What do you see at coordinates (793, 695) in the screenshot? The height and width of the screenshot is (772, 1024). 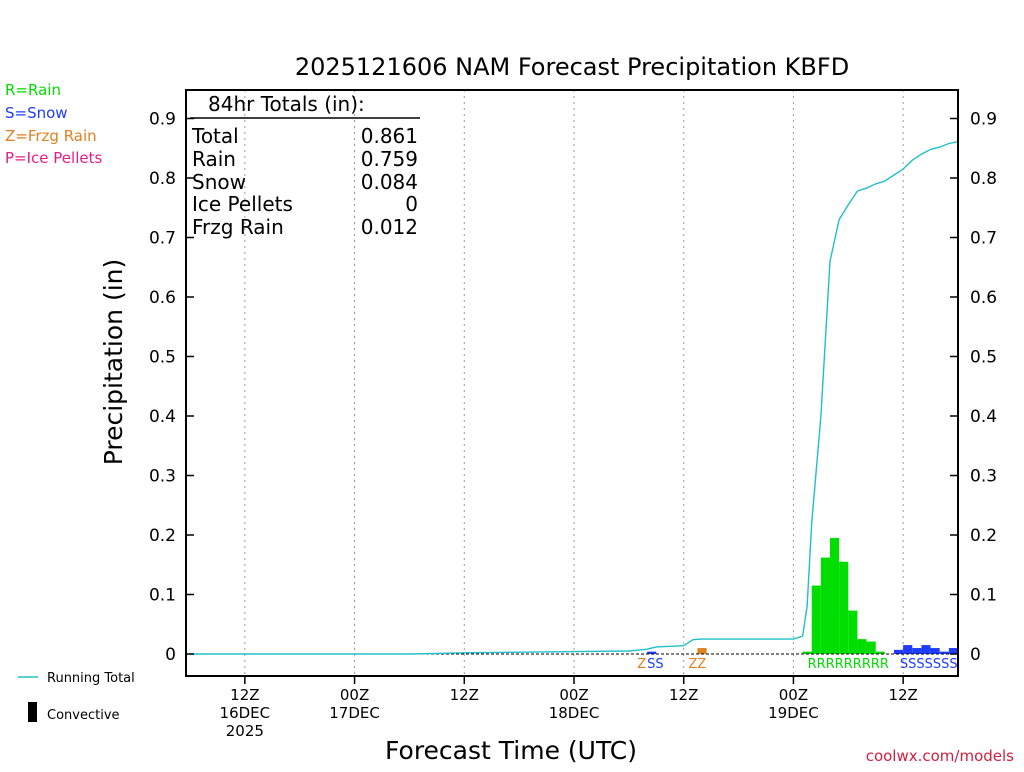 I see `xtick-label-5-0: 00Z` at bounding box center [793, 695].